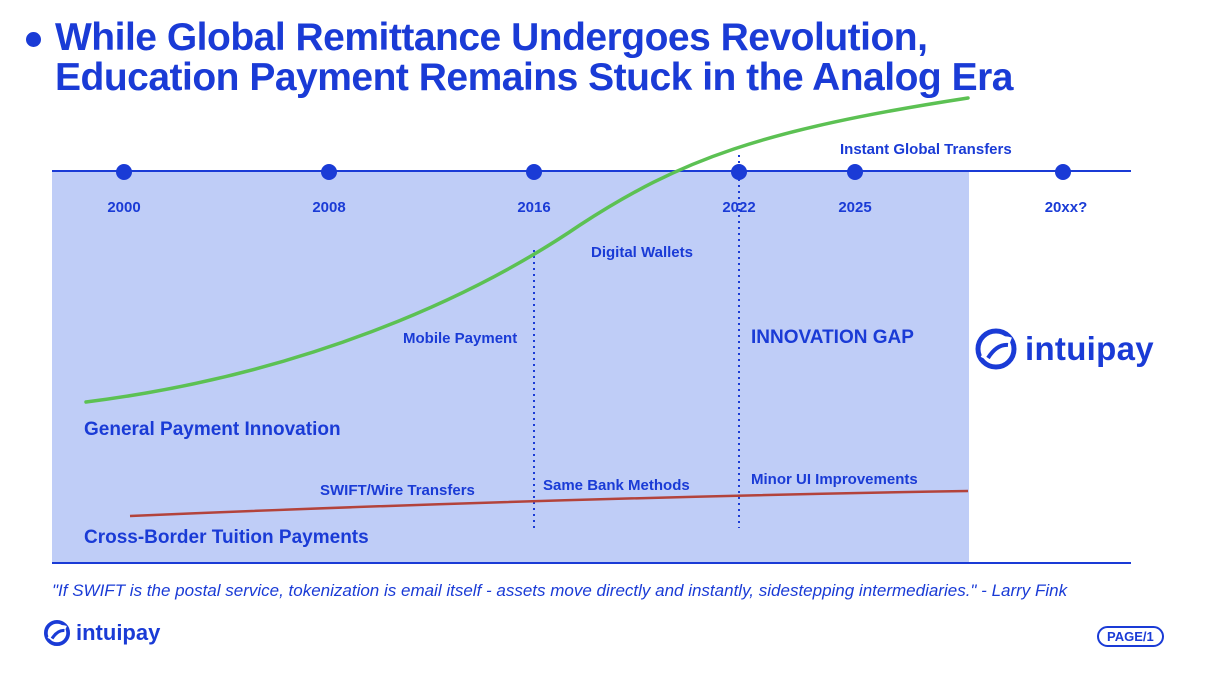 This screenshot has height=674, width=1206. Describe the element at coordinates (854, 207) in the screenshot. I see `year-label: 2025` at that location.